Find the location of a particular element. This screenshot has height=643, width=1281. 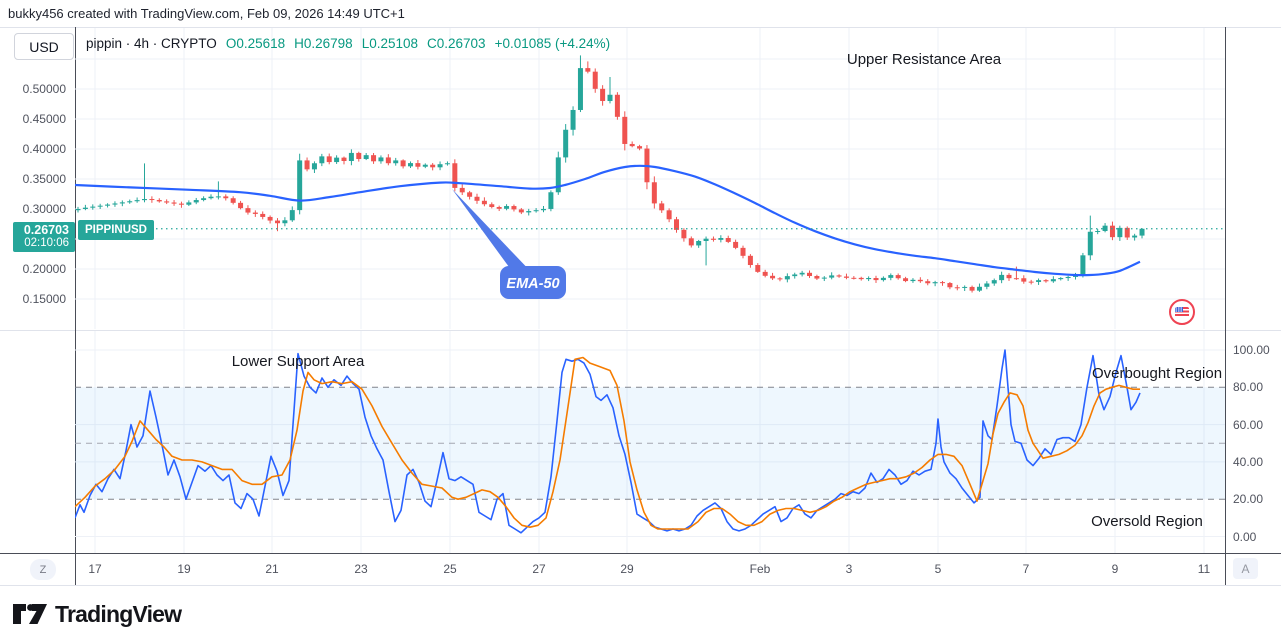

time-axis-line is located at coordinates (640, 553).